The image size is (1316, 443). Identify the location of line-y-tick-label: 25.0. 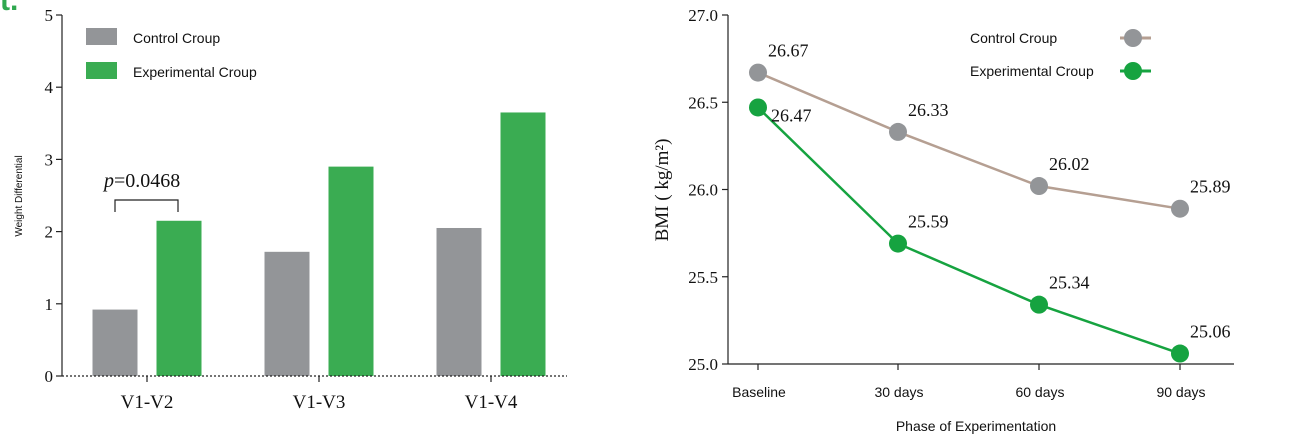
(703, 364).